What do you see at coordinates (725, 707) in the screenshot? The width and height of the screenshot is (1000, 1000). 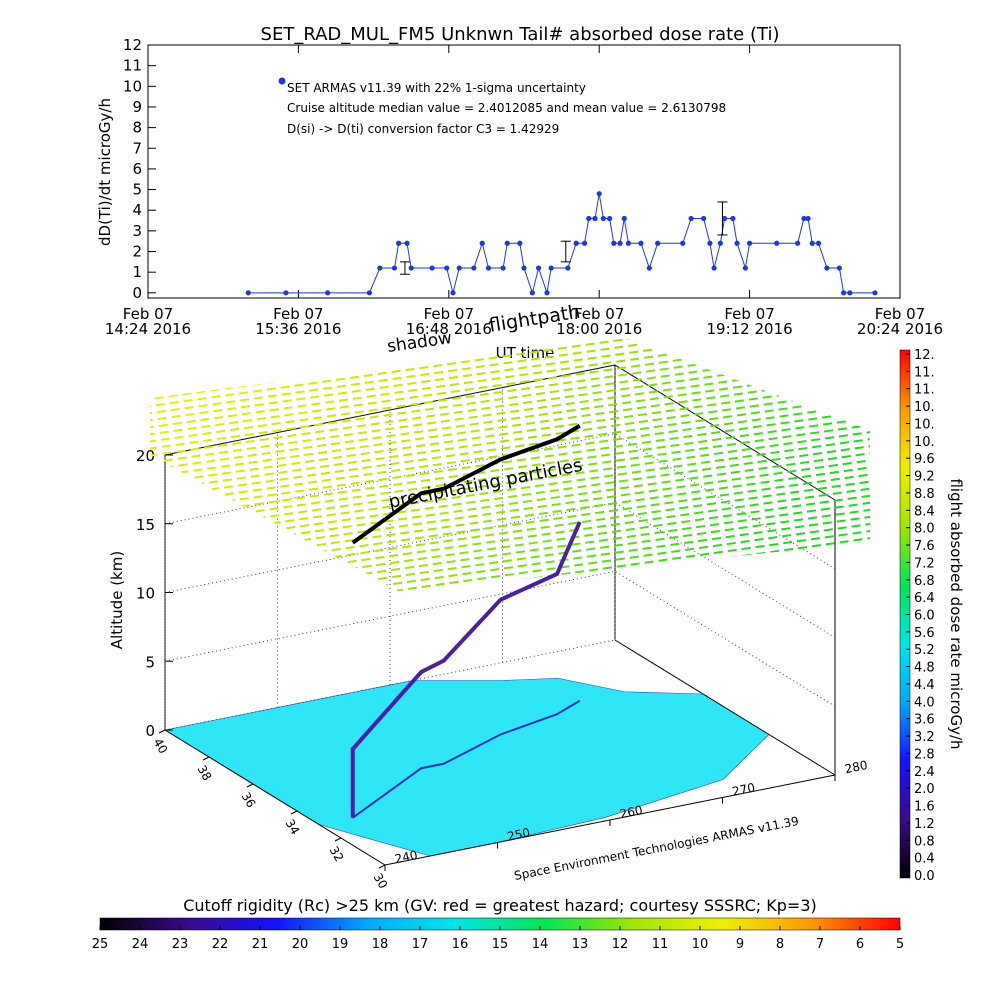 I see `box-edge` at bounding box center [725, 707].